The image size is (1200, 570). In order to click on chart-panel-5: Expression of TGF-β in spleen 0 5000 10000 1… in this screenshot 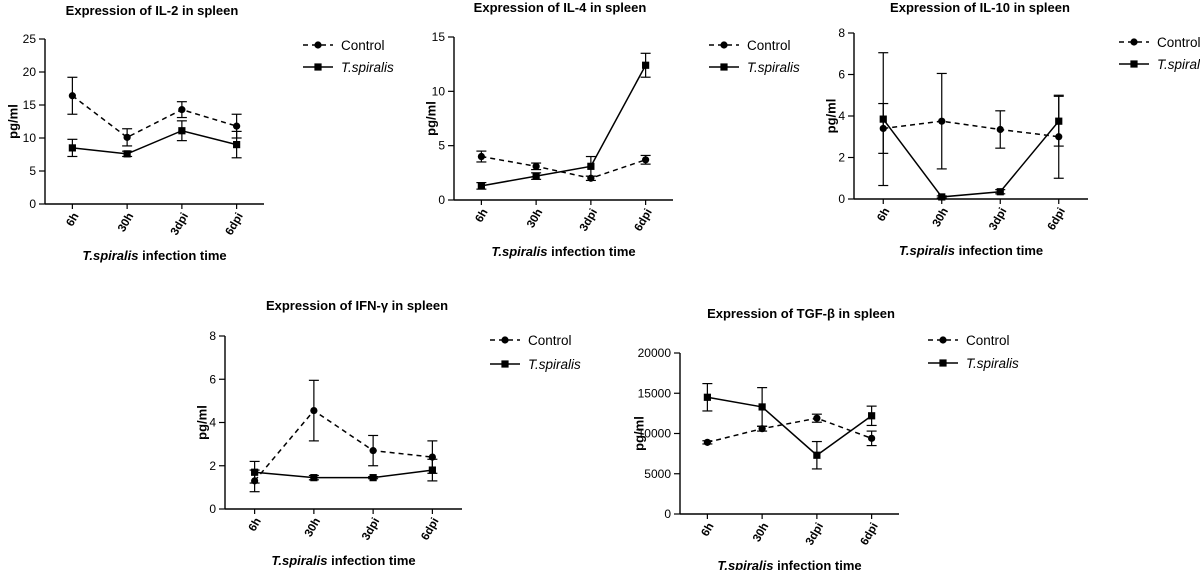, I will do `click(825, 438)`.